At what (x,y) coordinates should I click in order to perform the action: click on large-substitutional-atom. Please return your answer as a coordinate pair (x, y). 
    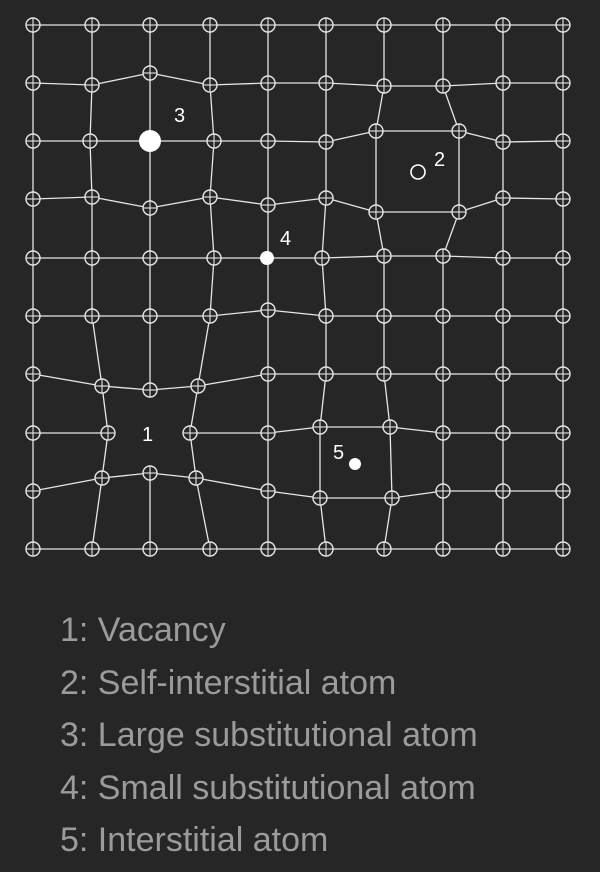
    Looking at the image, I should click on (150, 141).